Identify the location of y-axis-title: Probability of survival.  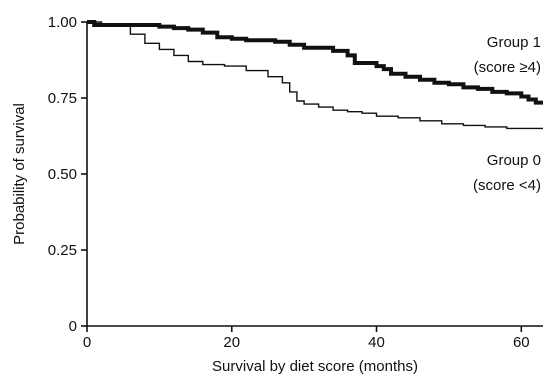
(19, 174).